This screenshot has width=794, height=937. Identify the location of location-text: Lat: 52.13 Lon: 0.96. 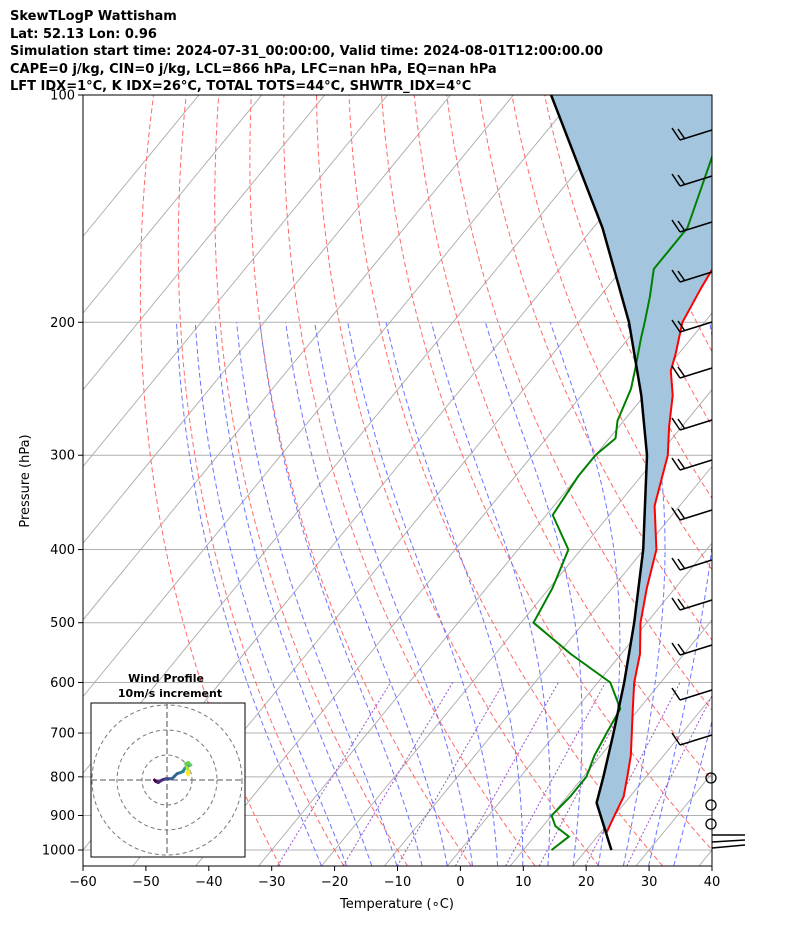
(83, 34).